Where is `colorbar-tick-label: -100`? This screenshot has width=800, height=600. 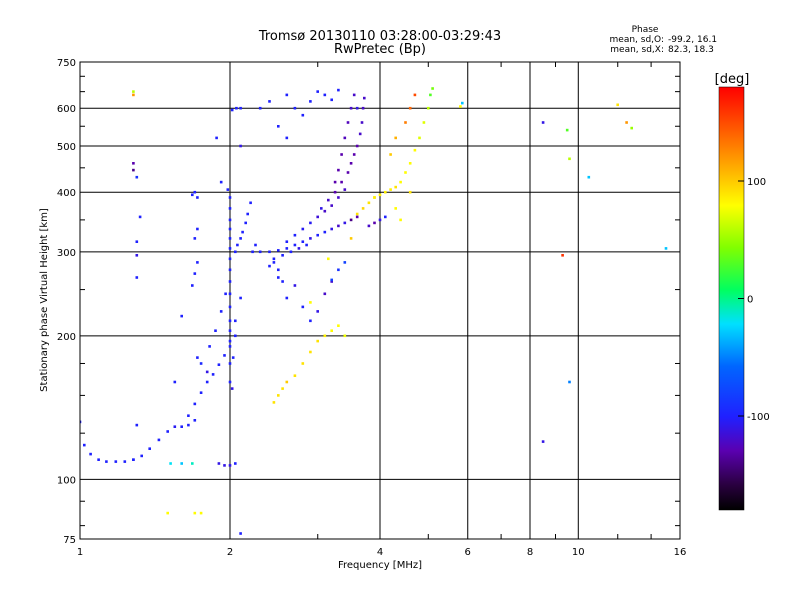 colorbar-tick-label: -100 is located at coordinates (758, 417).